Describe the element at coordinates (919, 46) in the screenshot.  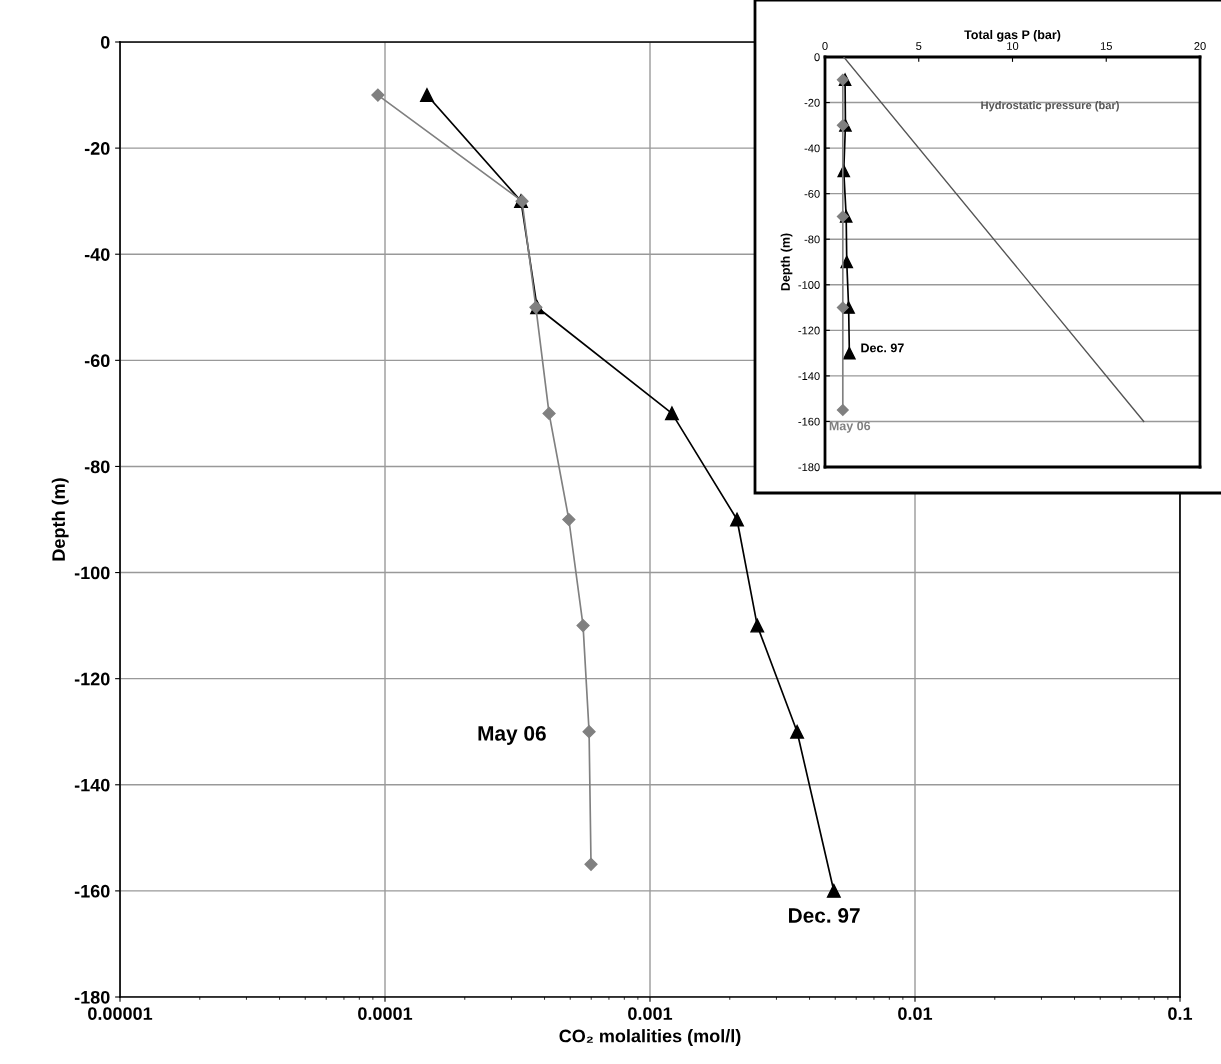
I see `x-tick-label: 5` at that location.